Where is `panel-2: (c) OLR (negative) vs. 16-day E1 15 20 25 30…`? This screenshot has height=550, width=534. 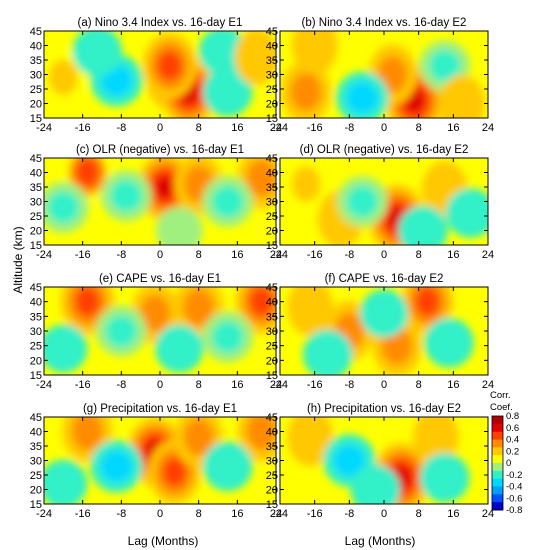
panel-2: (c) OLR (negative) vs. 16-day E1 15 20 25 30… is located at coordinates (156, 202).